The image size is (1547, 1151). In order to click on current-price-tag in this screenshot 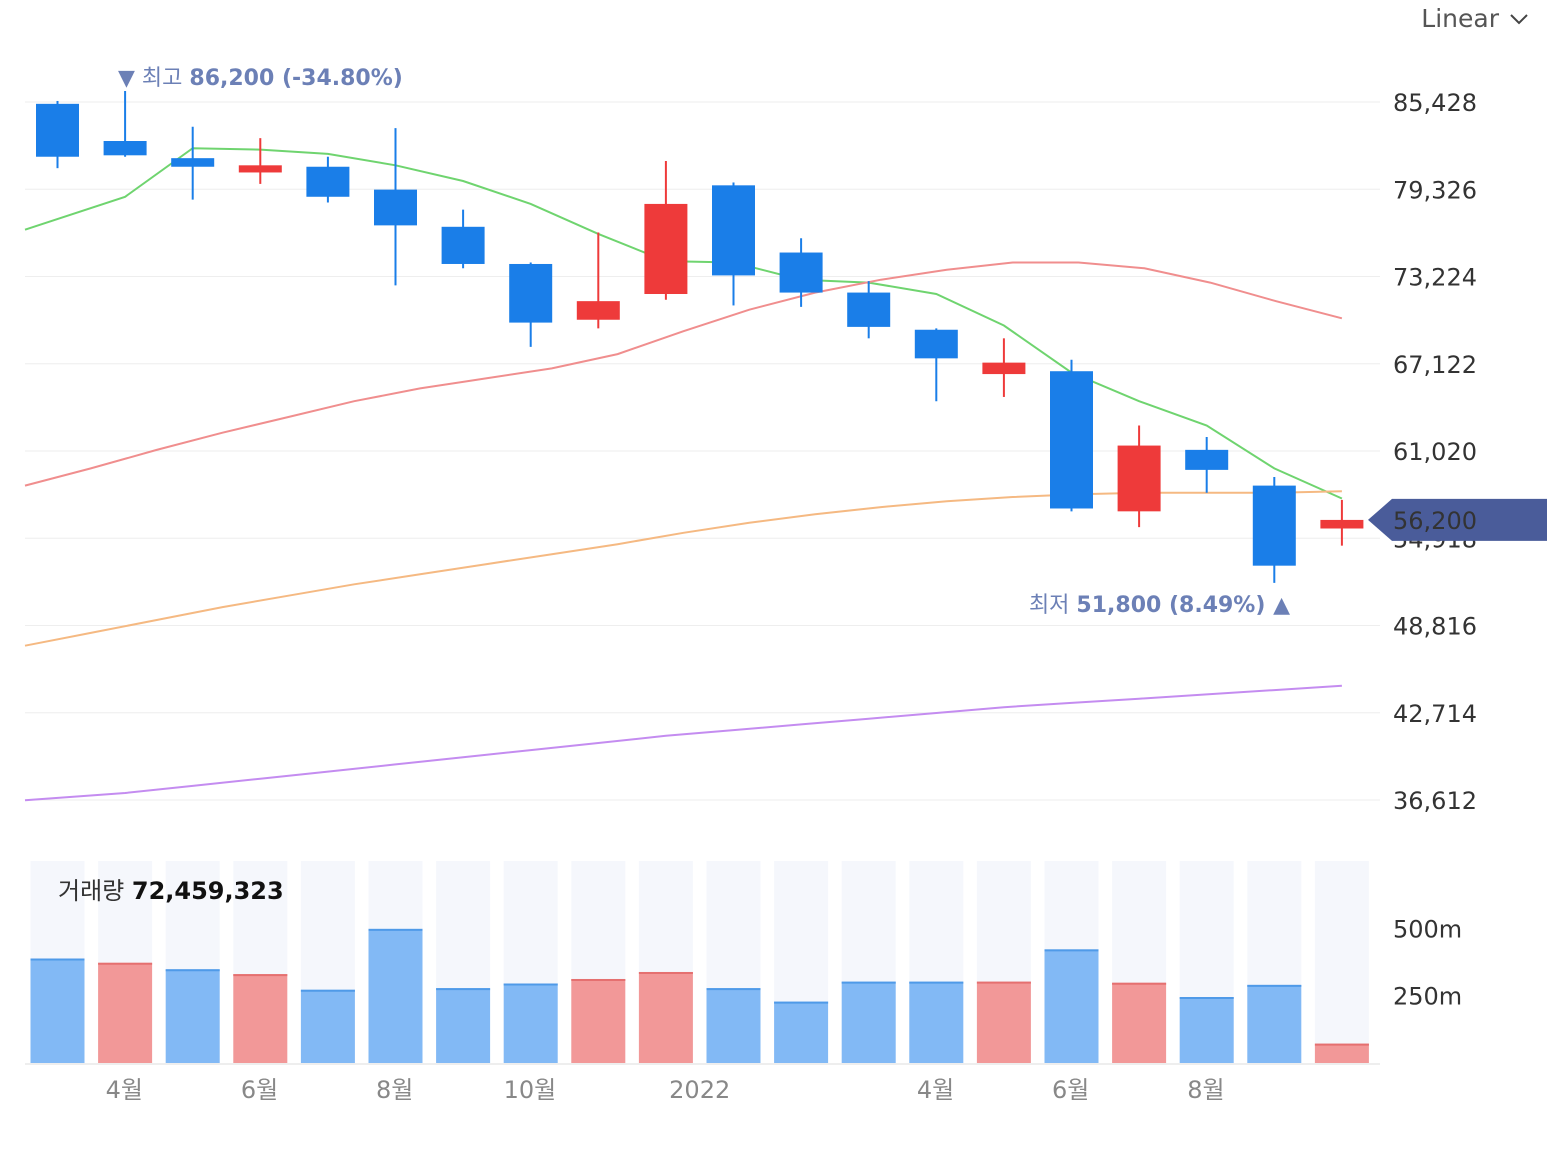, I will do `click(1457, 519)`.